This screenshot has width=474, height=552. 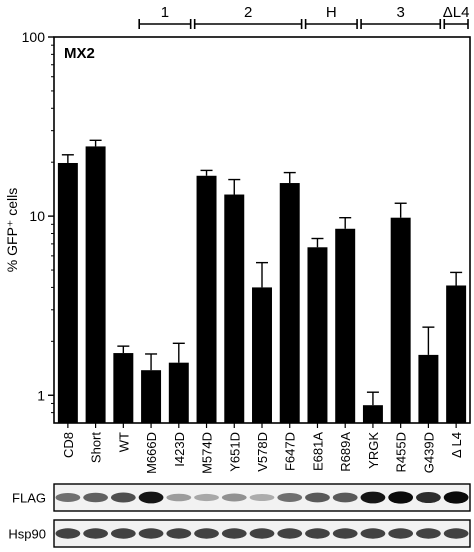 I want to click on x-tick-label-5: M574D, so click(x=207, y=453).